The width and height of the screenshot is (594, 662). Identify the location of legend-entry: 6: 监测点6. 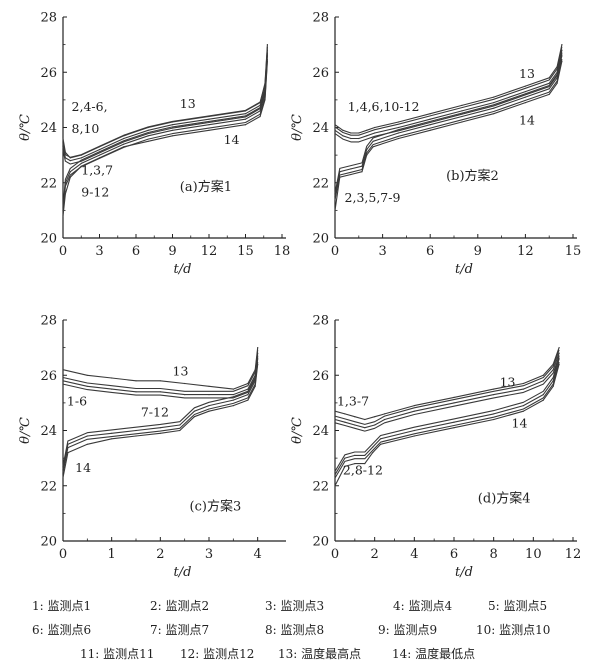
(61, 630).